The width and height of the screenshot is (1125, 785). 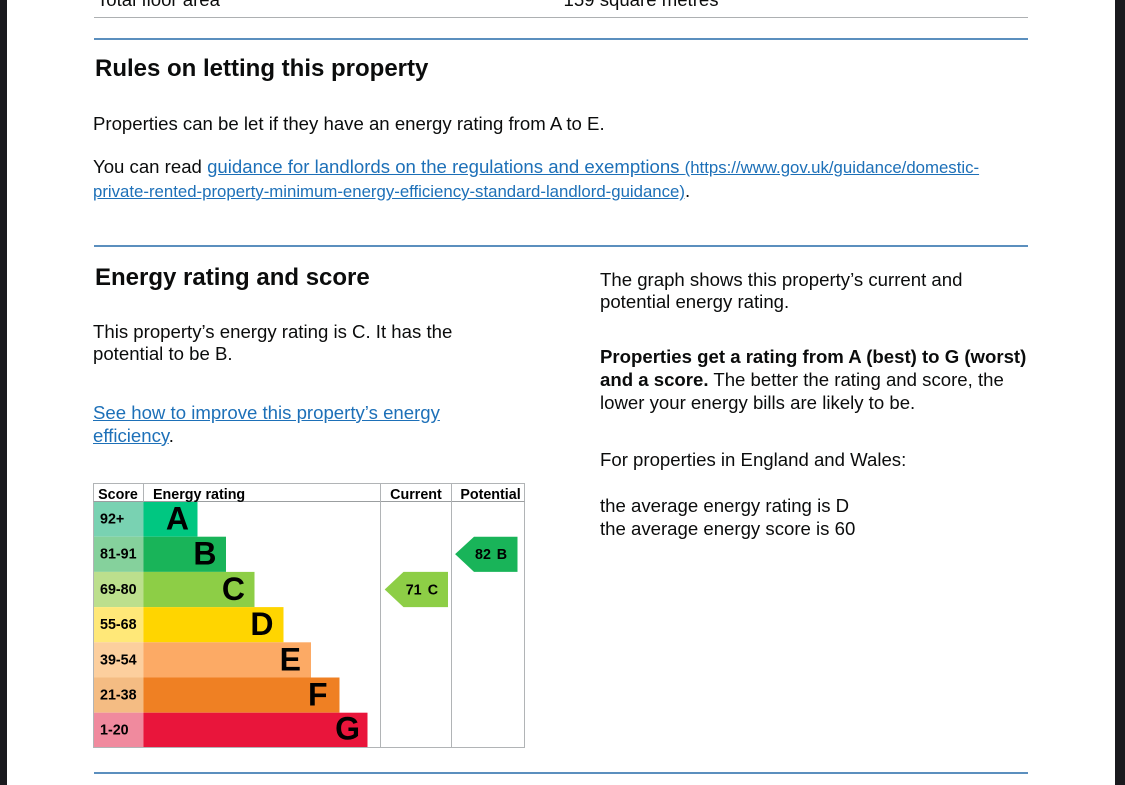 What do you see at coordinates (483, 555) in the screenshot?
I see `svg-text: 82` at bounding box center [483, 555].